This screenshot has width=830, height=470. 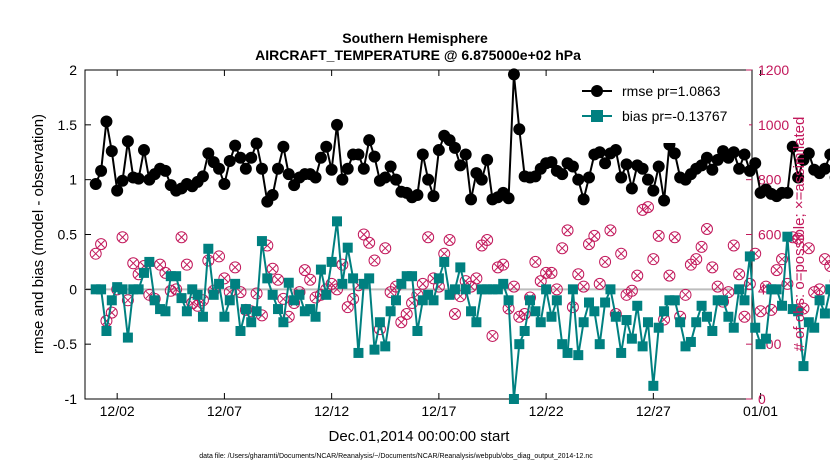 What do you see at coordinates (68, 125) in the screenshot?
I see `y-tick-label: 1.5` at bounding box center [68, 125].